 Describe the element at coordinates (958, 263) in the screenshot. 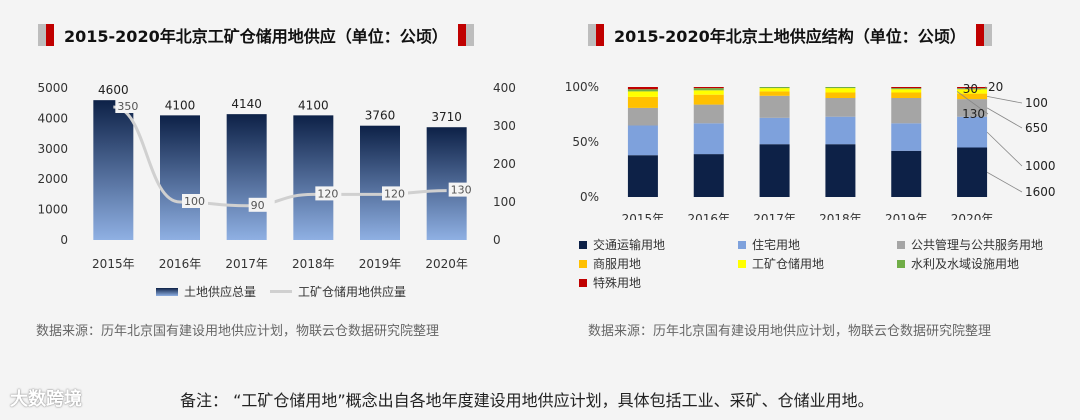

I see `legend-water: 水利及水域设施用地` at that location.